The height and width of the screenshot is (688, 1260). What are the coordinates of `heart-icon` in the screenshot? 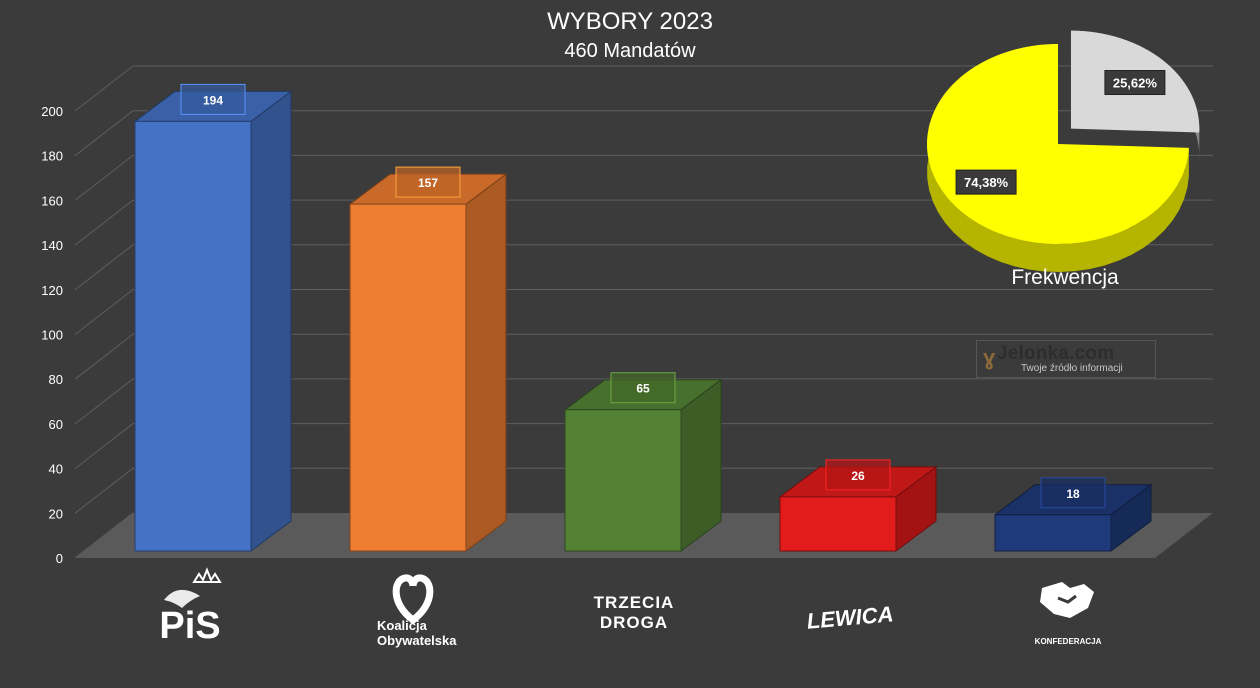 It's located at (413, 599).